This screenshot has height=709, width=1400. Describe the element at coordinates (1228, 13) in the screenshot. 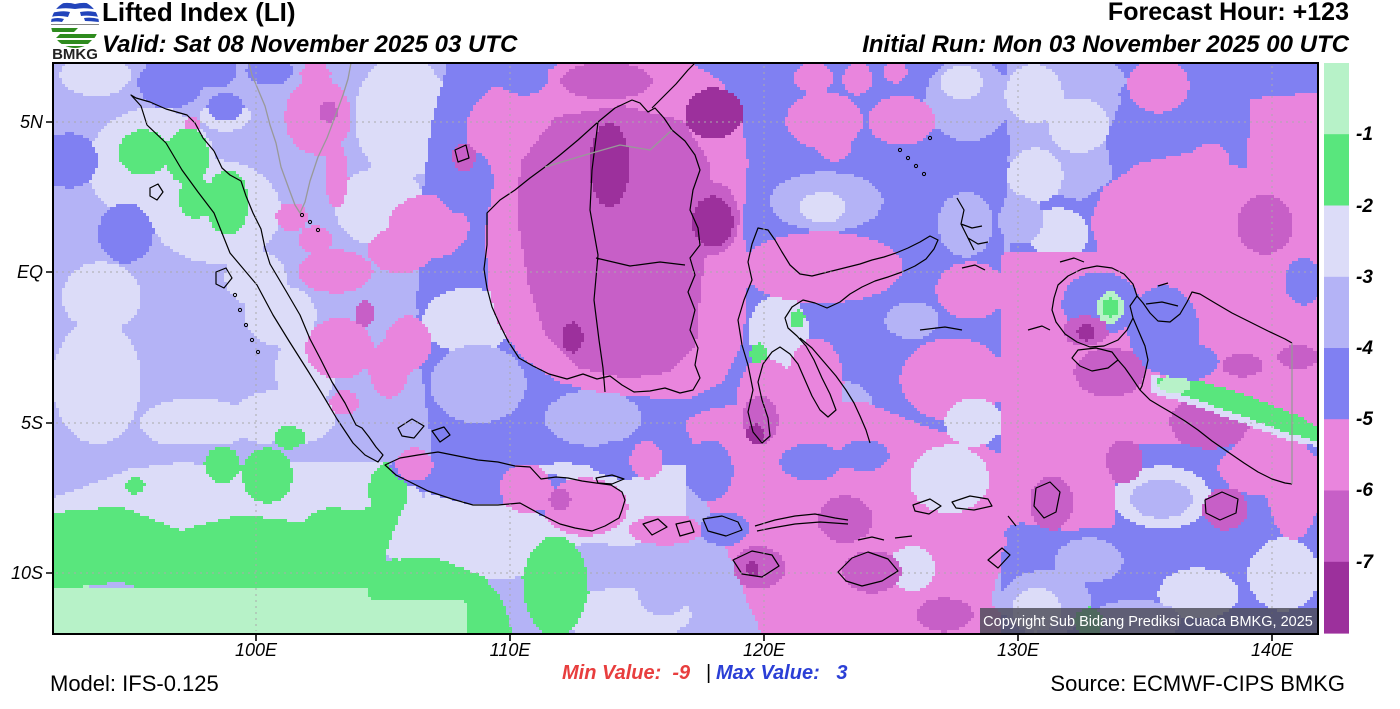

I see `svg-text: Forecast Hour: +123` at that location.